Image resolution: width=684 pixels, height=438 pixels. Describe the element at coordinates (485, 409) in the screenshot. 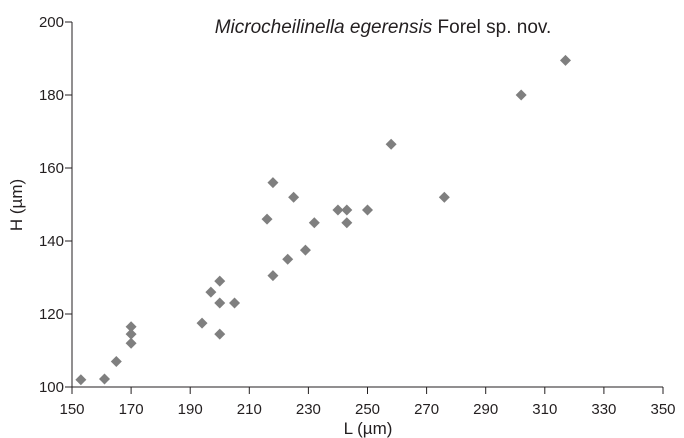

I see `x-tick-label: 290` at that location.